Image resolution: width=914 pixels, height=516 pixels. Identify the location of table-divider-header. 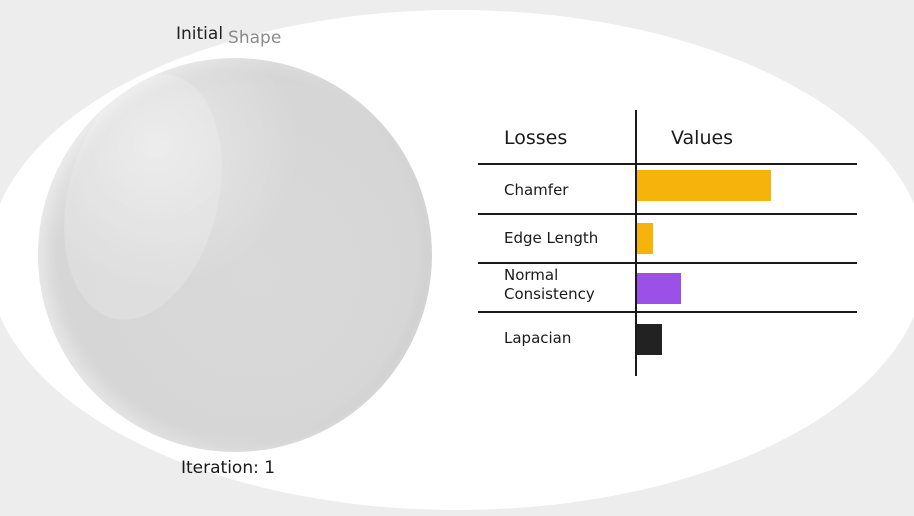
(667, 164).